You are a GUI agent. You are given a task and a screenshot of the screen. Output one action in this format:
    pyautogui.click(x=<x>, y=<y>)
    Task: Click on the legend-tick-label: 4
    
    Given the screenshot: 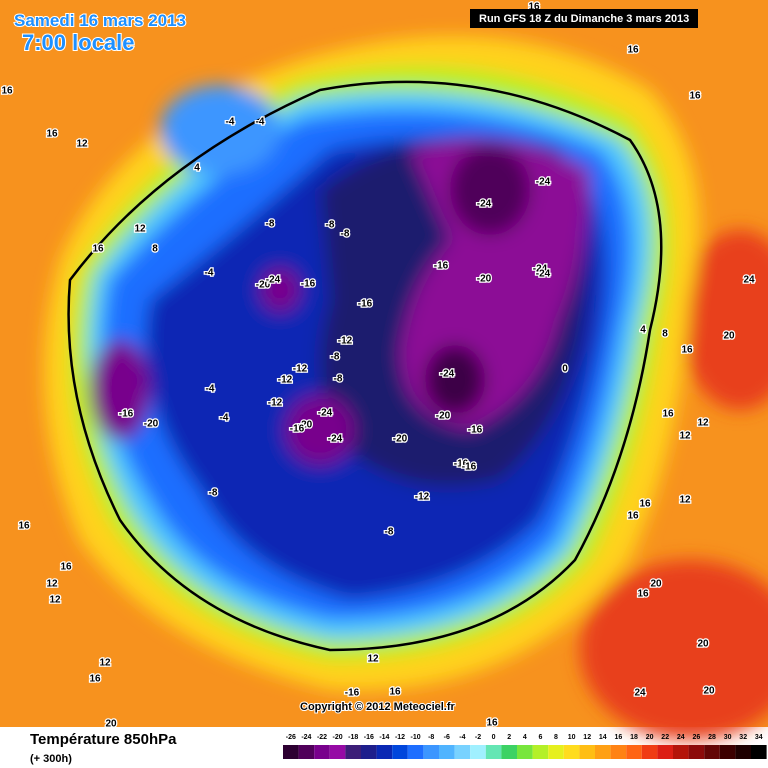 What is the action you would take?
    pyautogui.click(x=525, y=737)
    